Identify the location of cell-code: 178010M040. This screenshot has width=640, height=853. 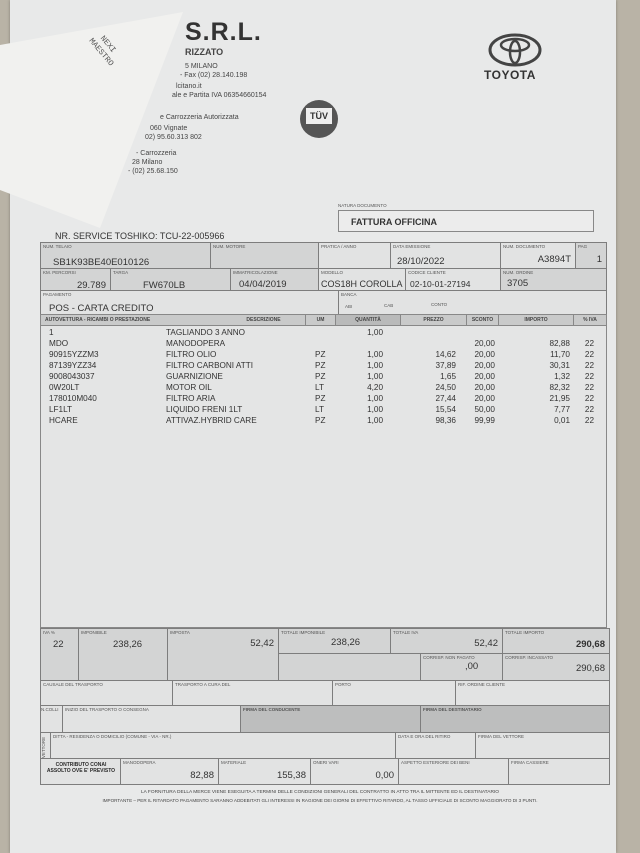
(73, 398).